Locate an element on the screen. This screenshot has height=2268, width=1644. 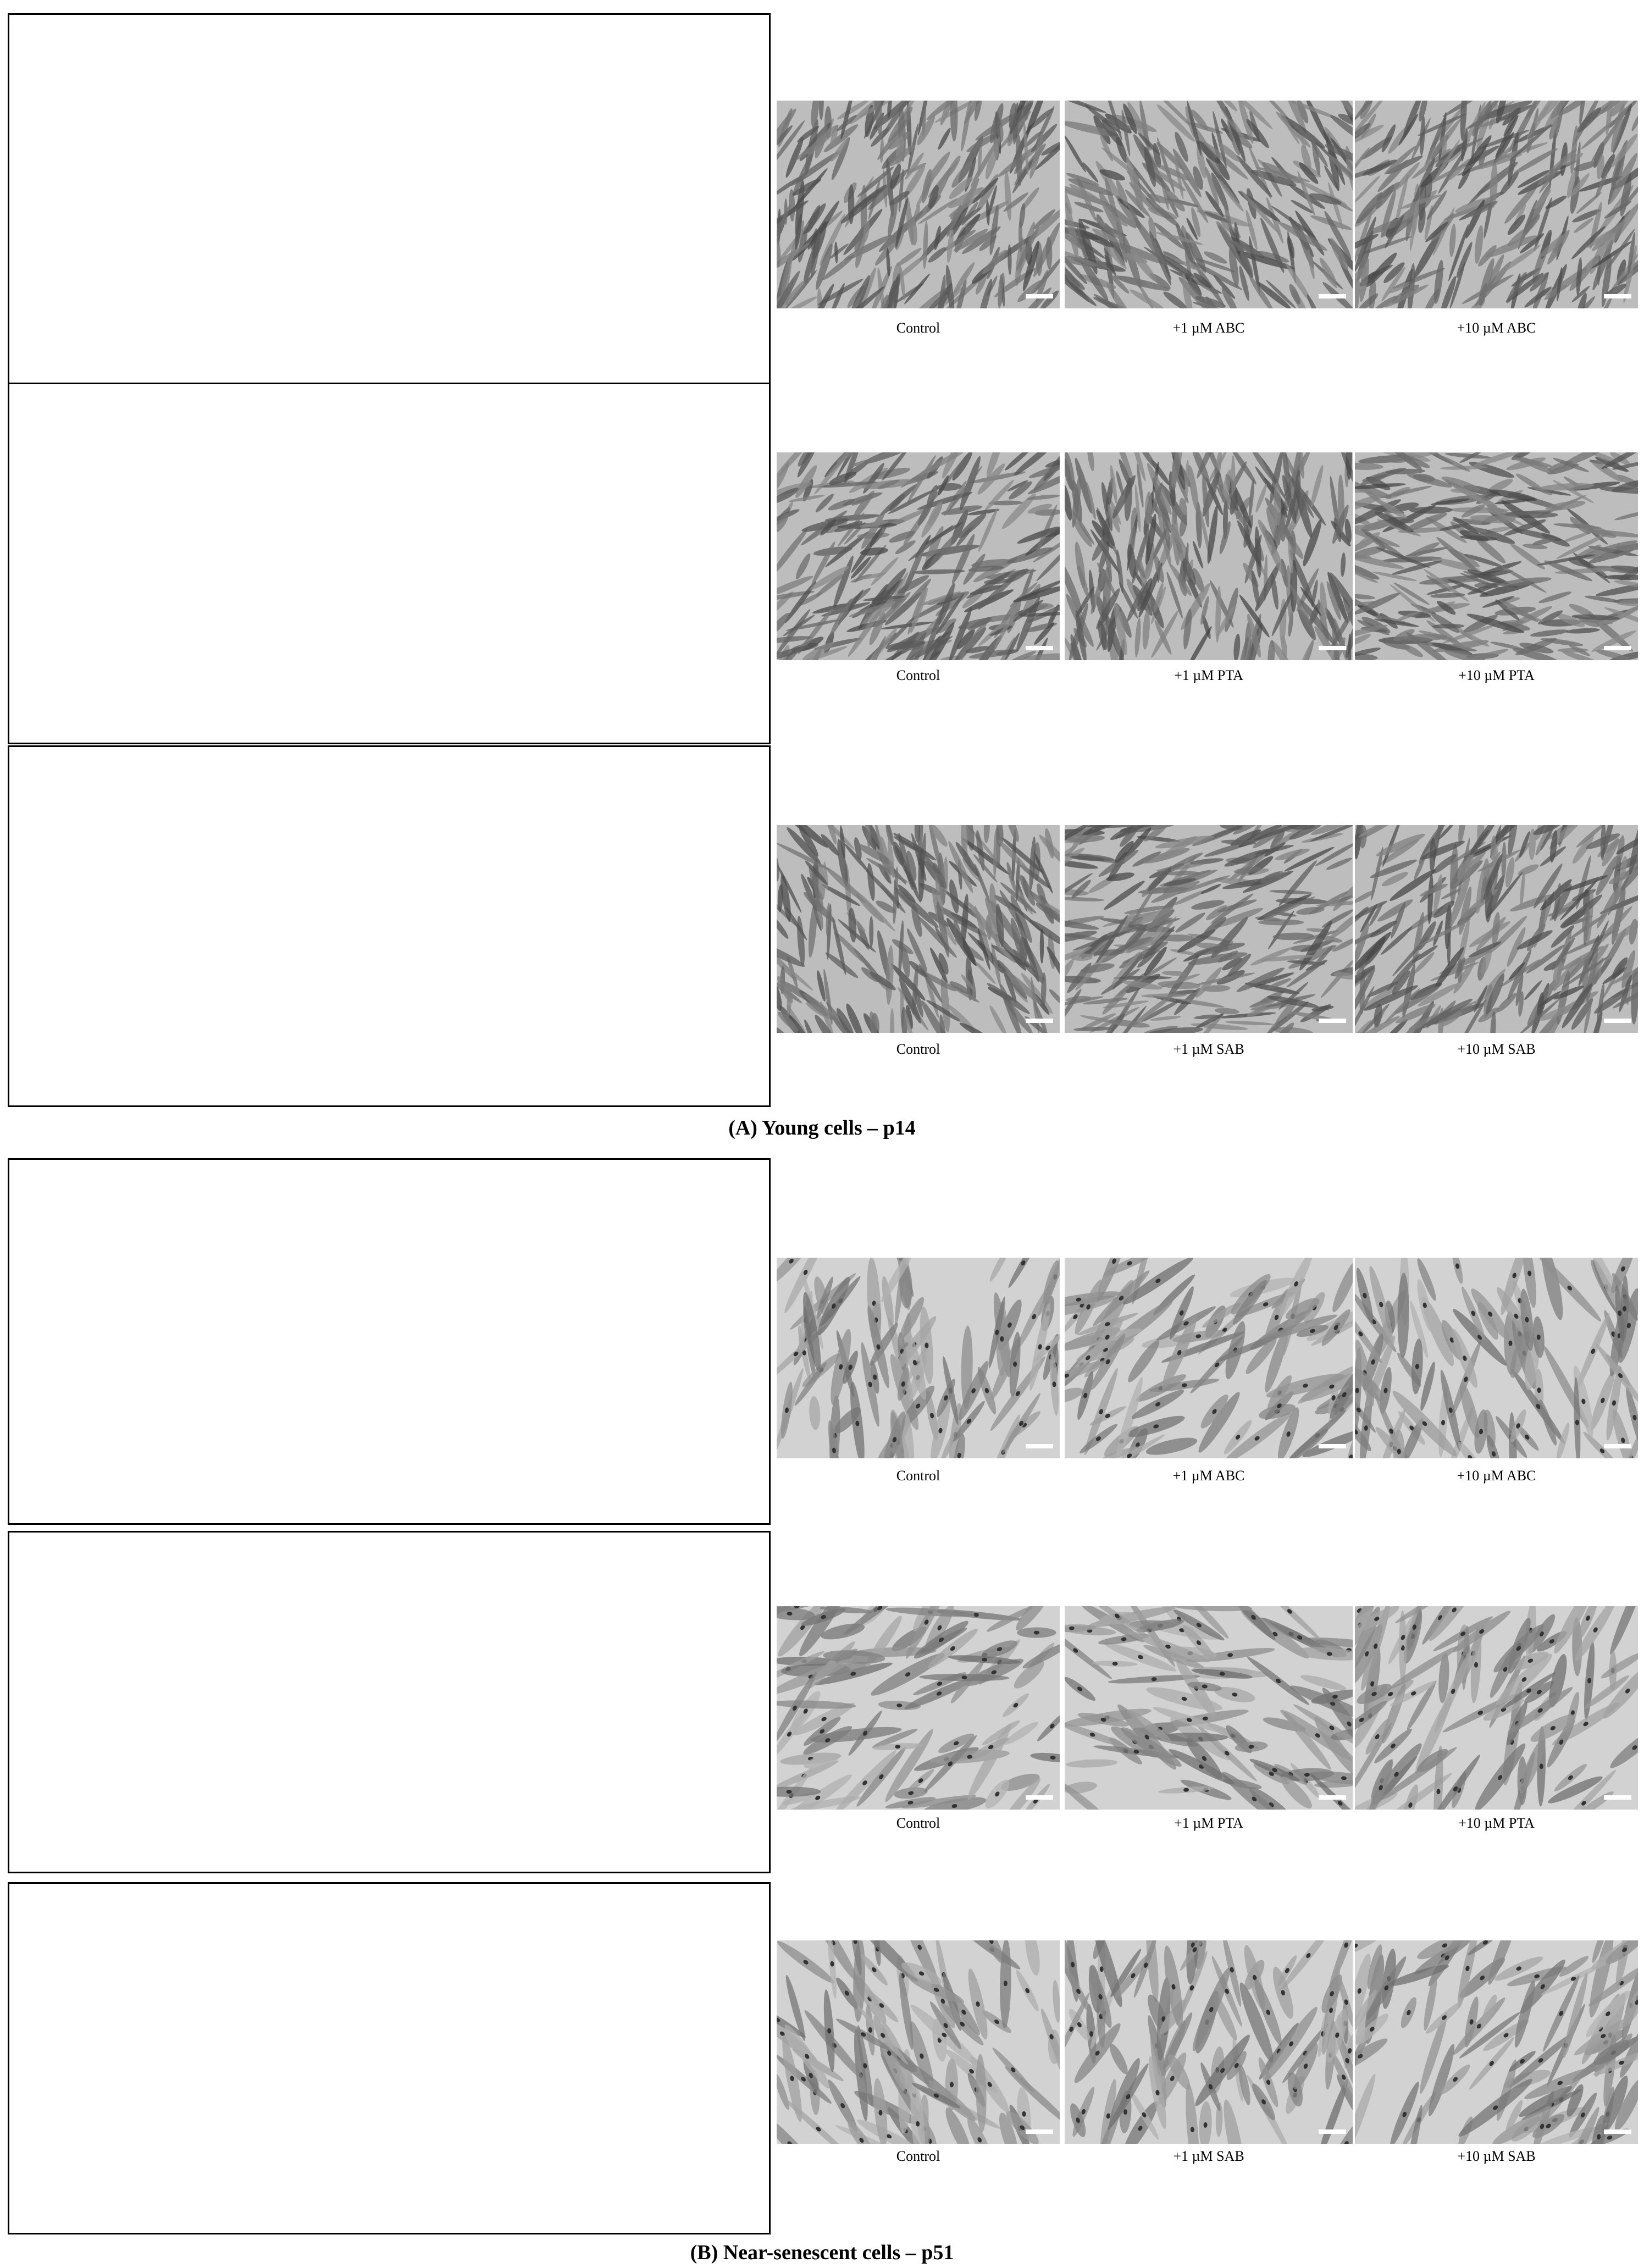
section-title-b: (B) Near-senescent cells – p51 is located at coordinates (822, 2252).